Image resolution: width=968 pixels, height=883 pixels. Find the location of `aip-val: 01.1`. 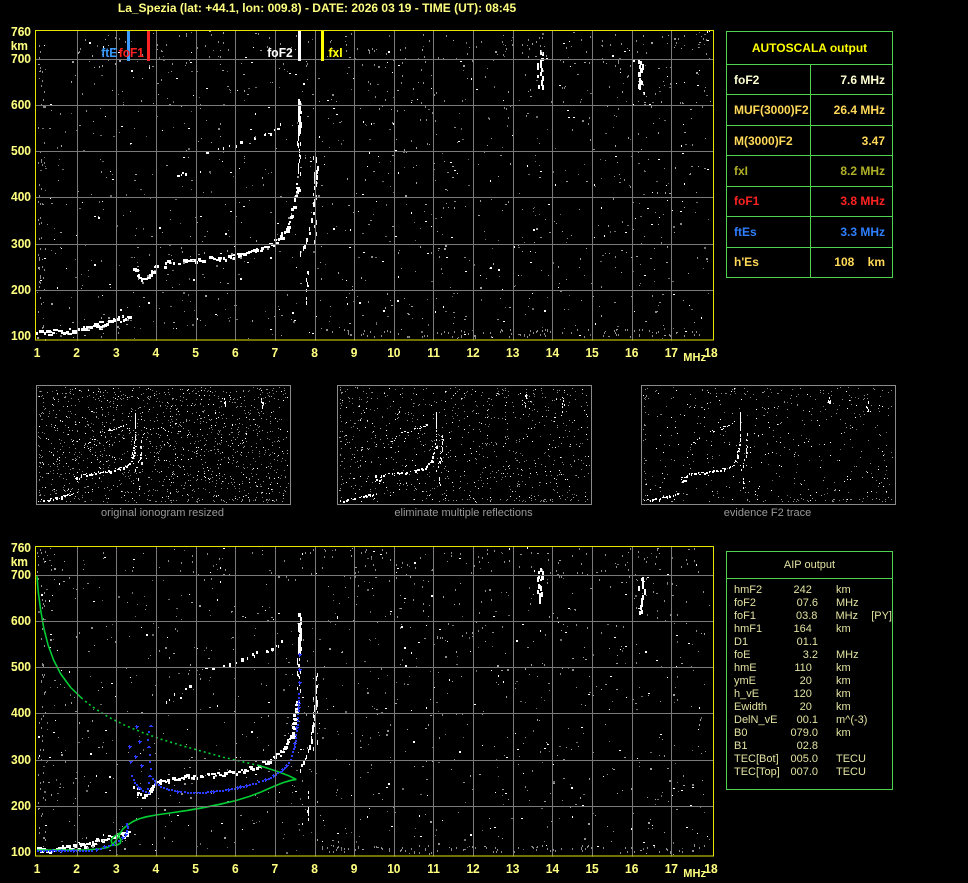

aip-val: 01.1 is located at coordinates (807, 642).